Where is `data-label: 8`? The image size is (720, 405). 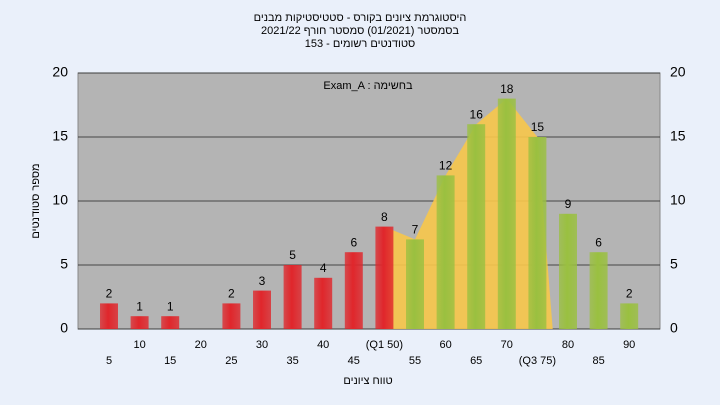 data-label: 8 is located at coordinates (384, 217).